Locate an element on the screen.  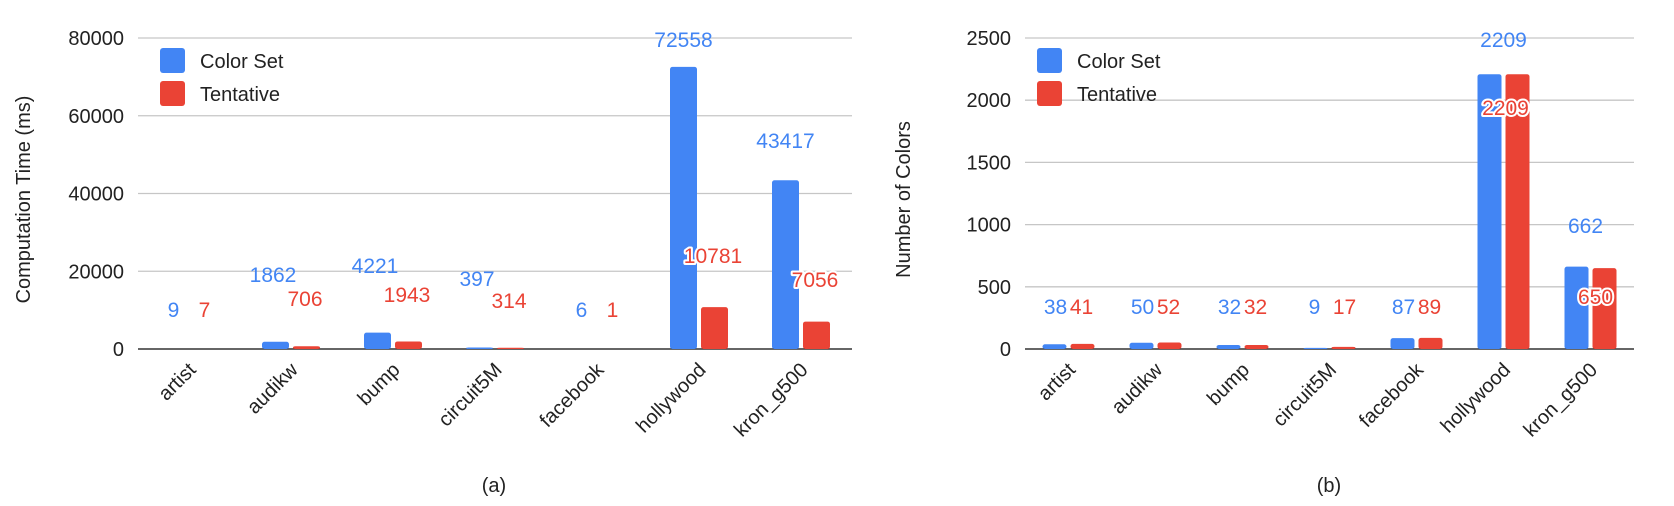
data-label-color-set-hollywood: 2209 is located at coordinates (1503, 40).